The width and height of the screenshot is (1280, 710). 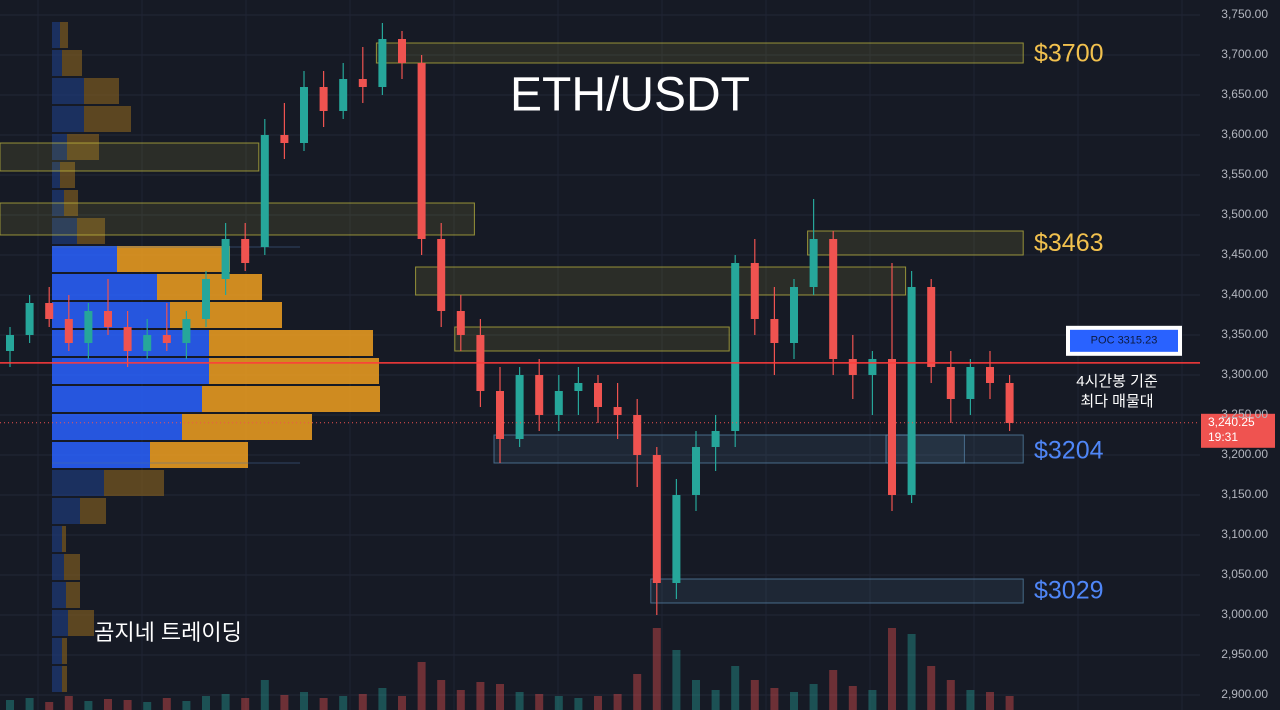 I want to click on y-tick-label: 3,300.00, so click(x=1244, y=374).